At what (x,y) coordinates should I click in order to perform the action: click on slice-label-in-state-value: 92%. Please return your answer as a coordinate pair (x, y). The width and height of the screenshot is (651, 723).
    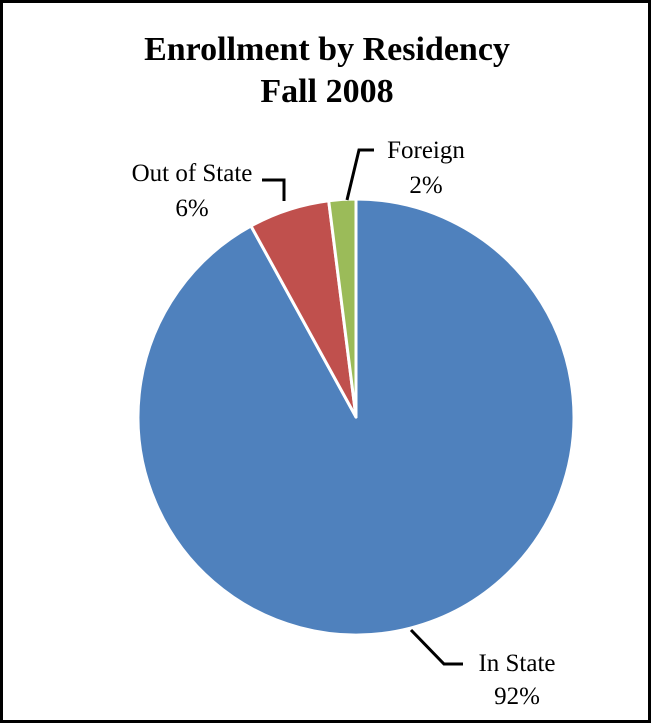
    Looking at the image, I should click on (517, 696).